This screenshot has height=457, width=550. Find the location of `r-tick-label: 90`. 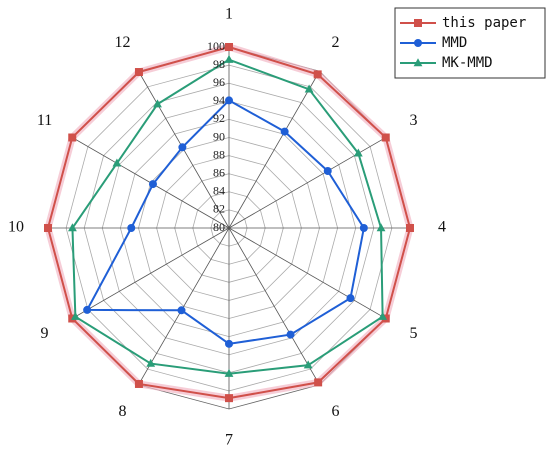

r-tick-label: 90 is located at coordinates (219, 136).